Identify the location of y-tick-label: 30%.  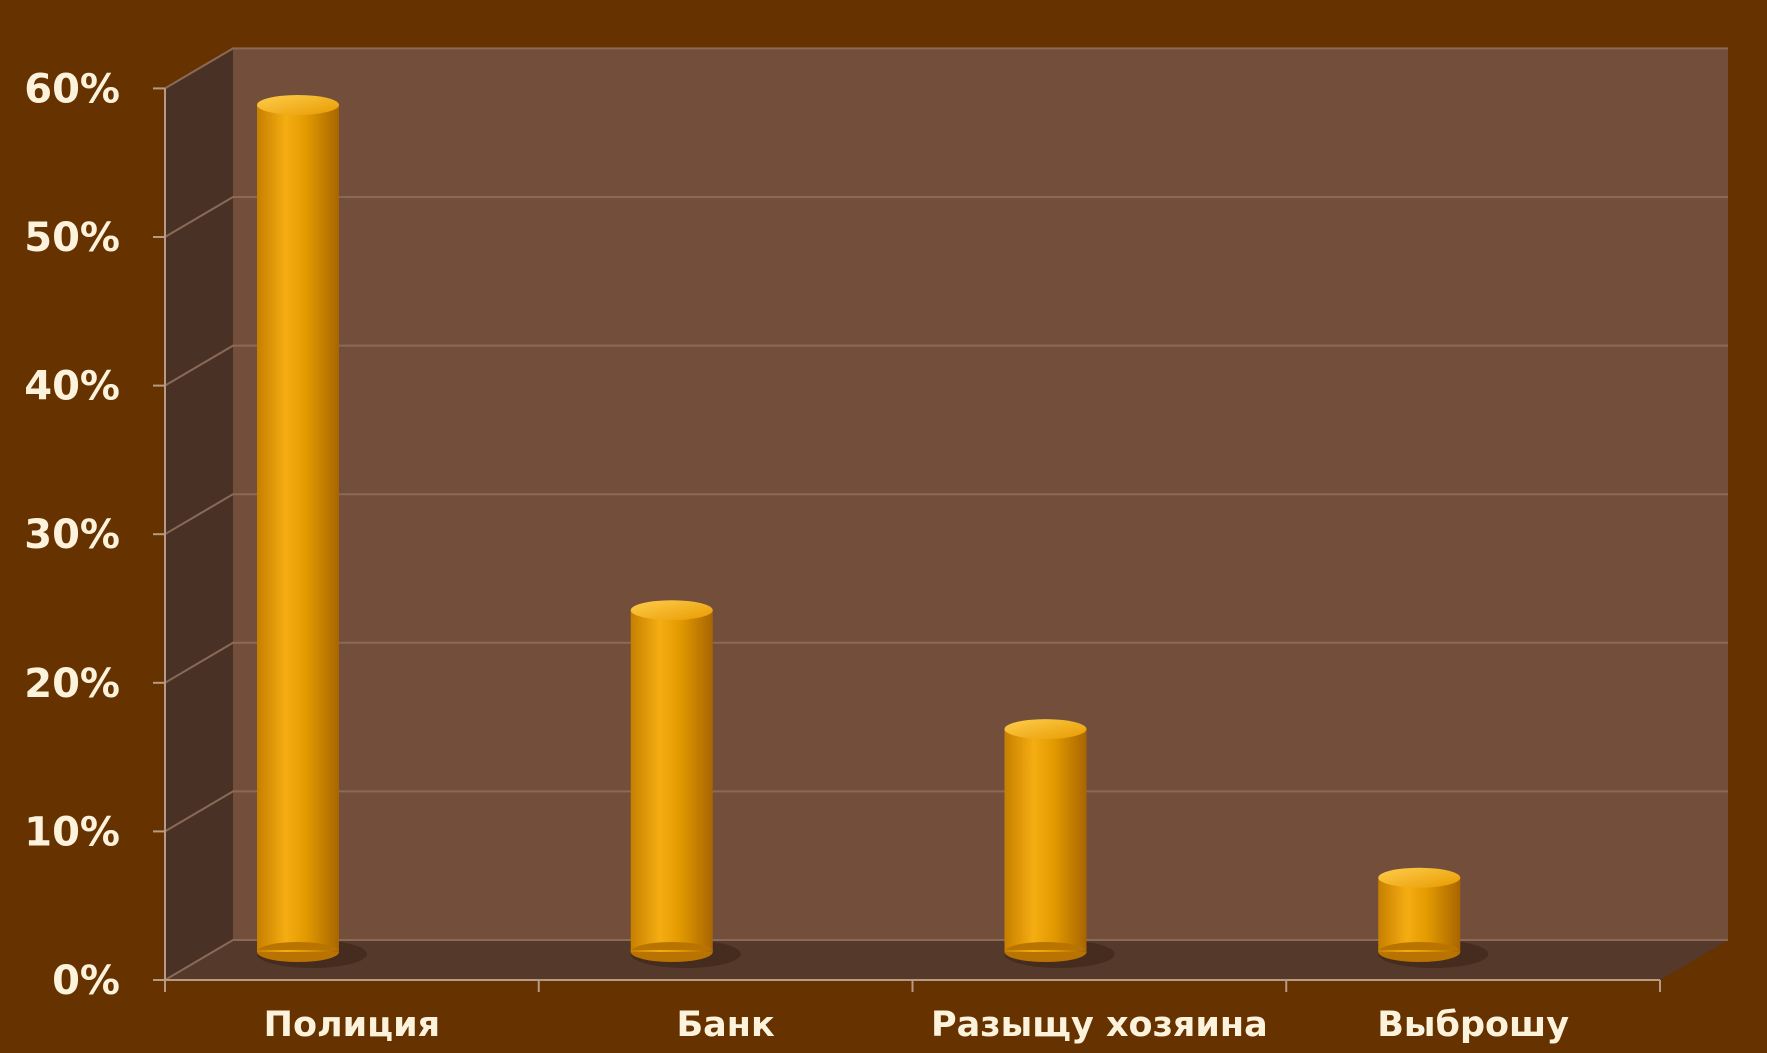
(72, 535).